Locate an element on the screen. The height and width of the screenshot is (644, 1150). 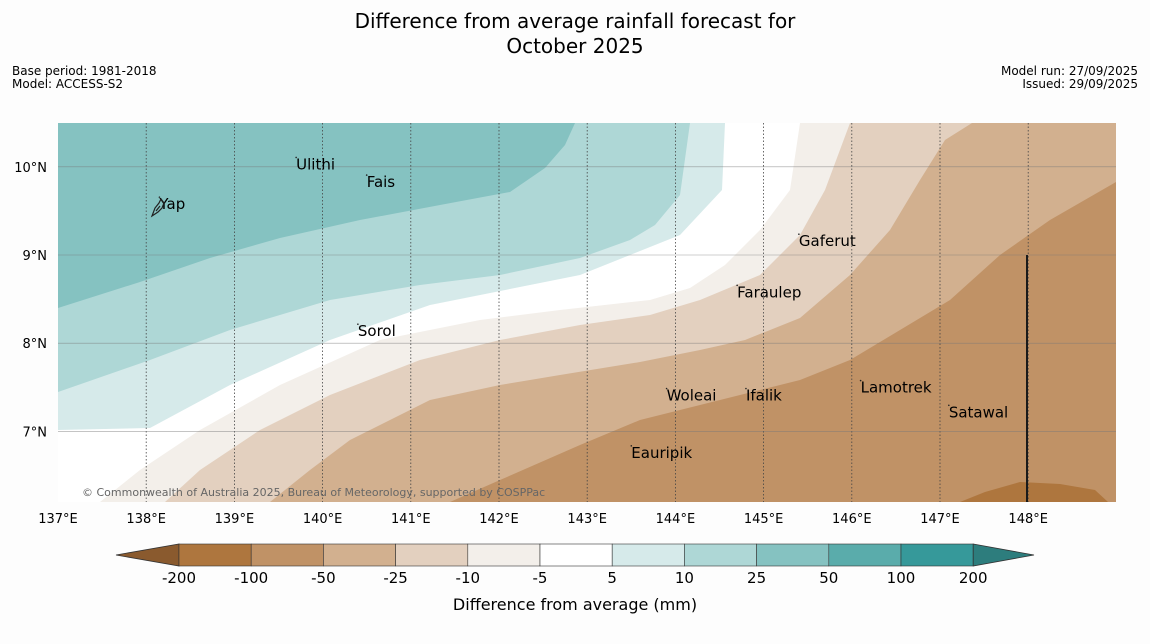
metadata-right: Model run: 27/09/2025 Issued: 29/09/2025 is located at coordinates (1069, 78).